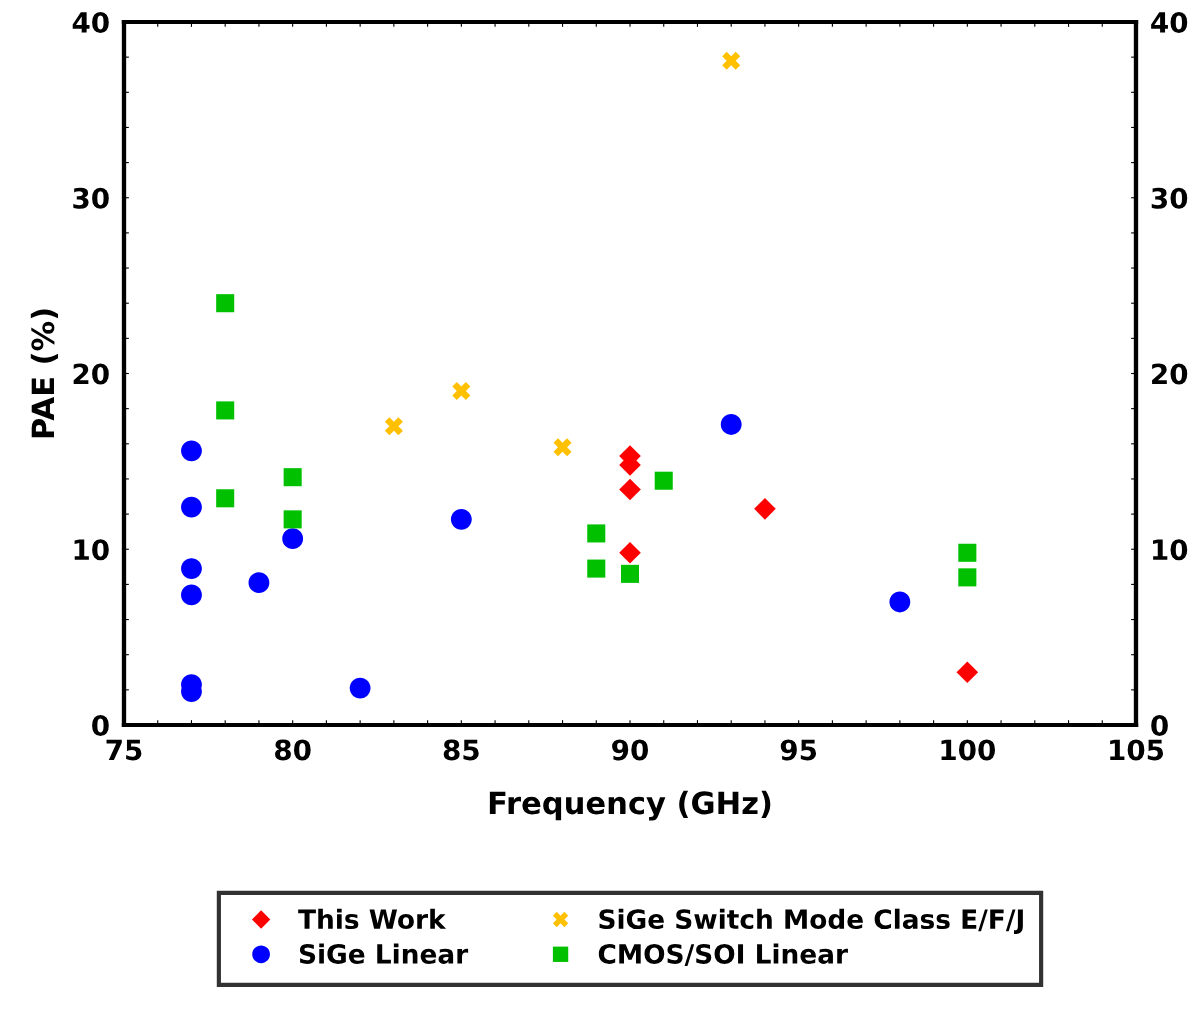 The image size is (1200, 1017). Describe the element at coordinates (124, 750) in the screenshot. I see `x-tick-label: 75` at that location.